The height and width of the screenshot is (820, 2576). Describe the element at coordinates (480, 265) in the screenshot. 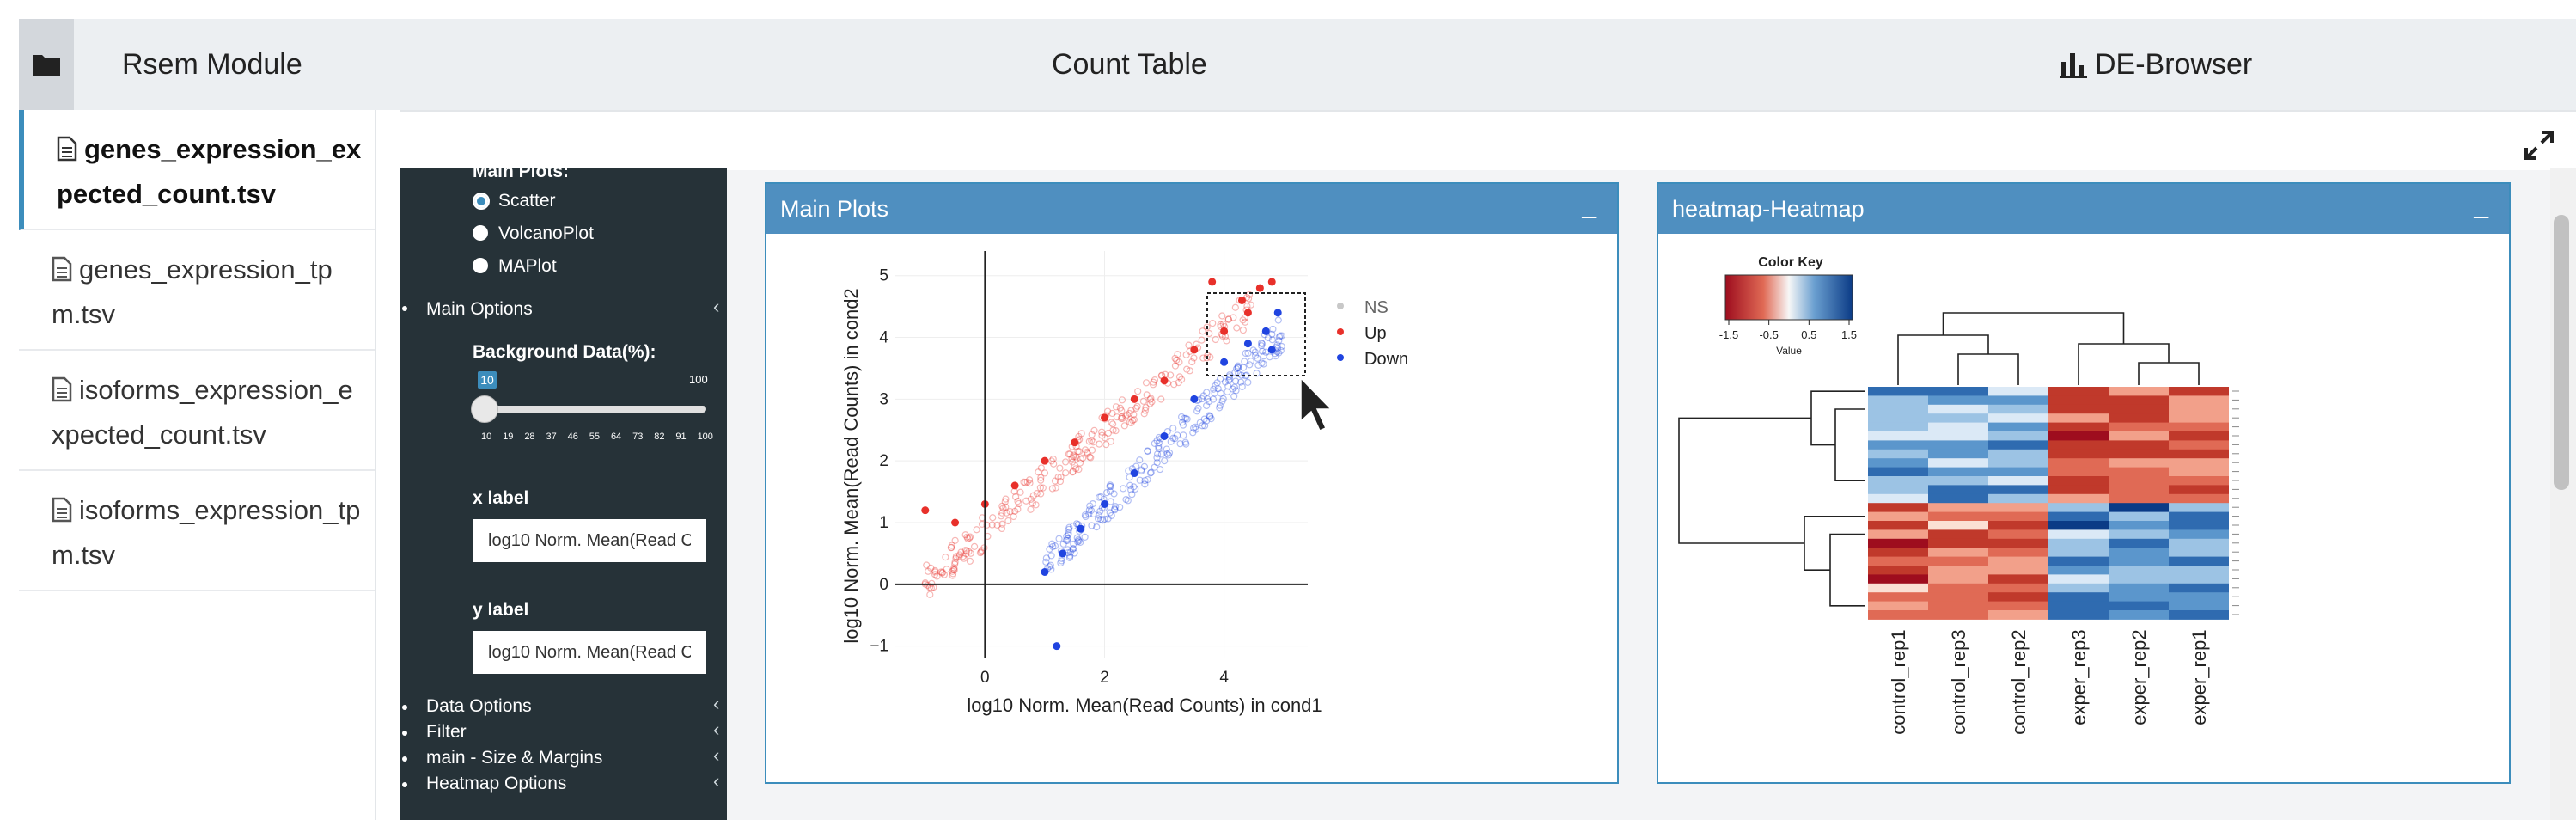

I see `radio-maplot` at that location.